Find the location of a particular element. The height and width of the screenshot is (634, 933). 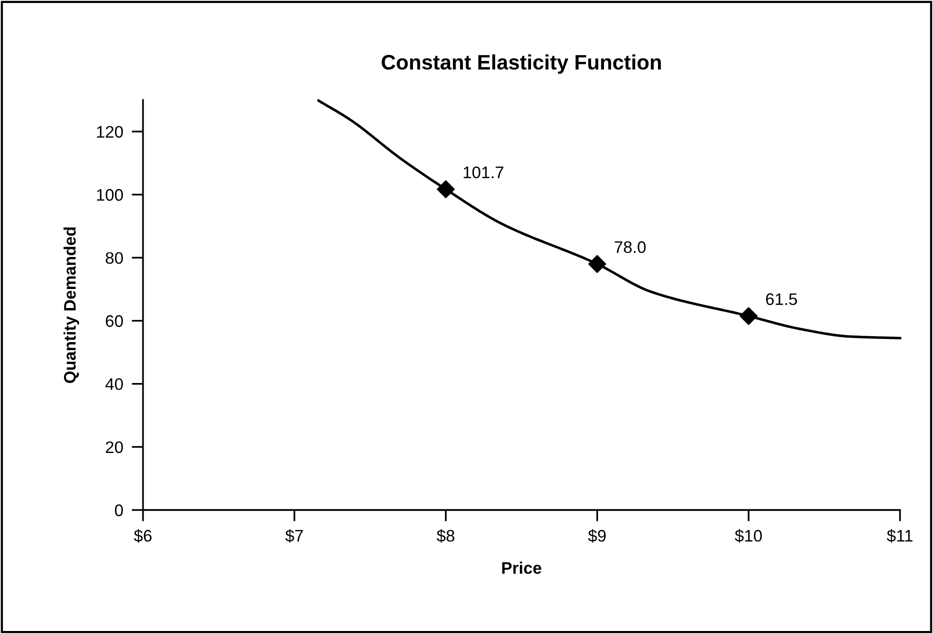

x-tick-label: $11 is located at coordinates (899, 536).